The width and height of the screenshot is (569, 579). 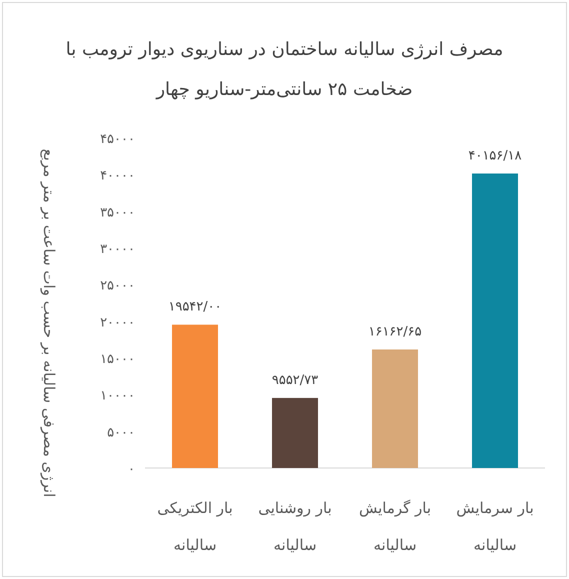 I want to click on y-tick-label: ۳۵۰۰۰, so click(x=117, y=212).